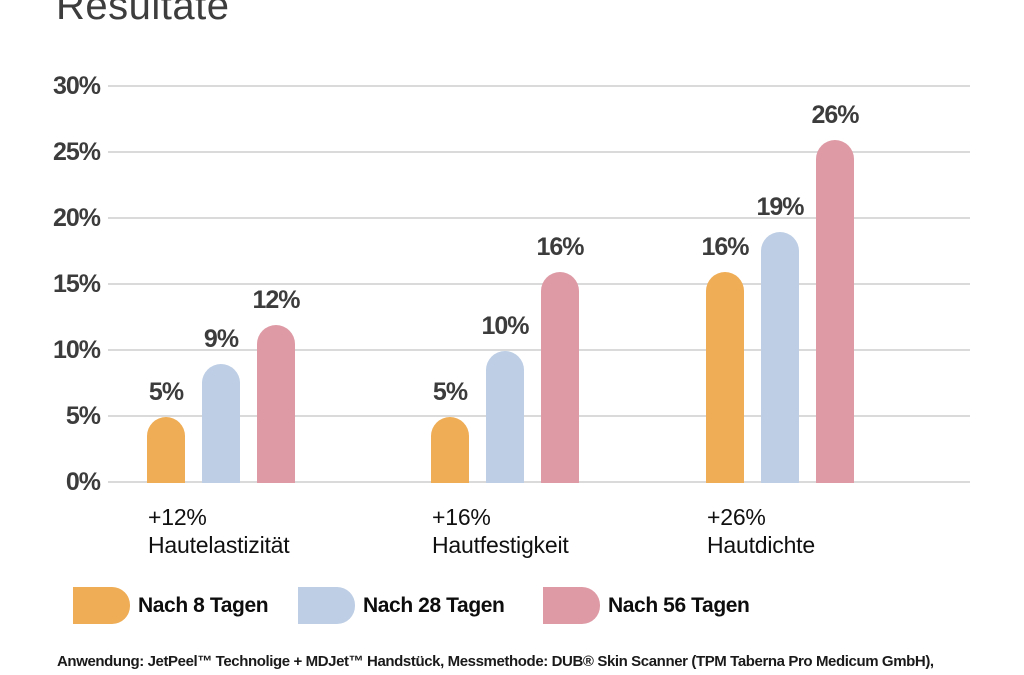  Describe the element at coordinates (76, 218) in the screenshot. I see `y-tick-label: 20%` at that location.